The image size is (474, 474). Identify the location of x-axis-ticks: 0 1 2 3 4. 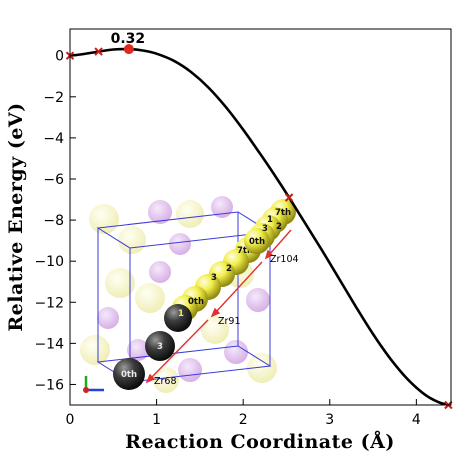
(243, 413).